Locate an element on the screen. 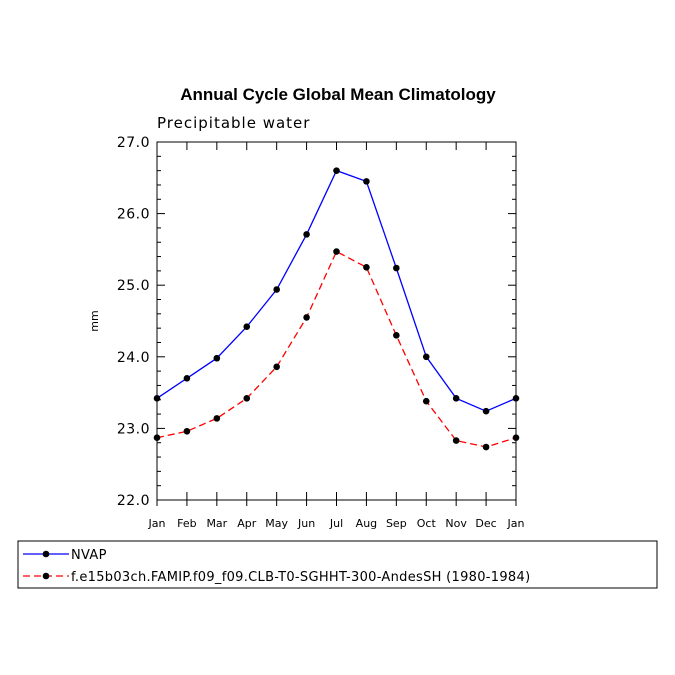  x-tick-label: May is located at coordinates (276, 523).